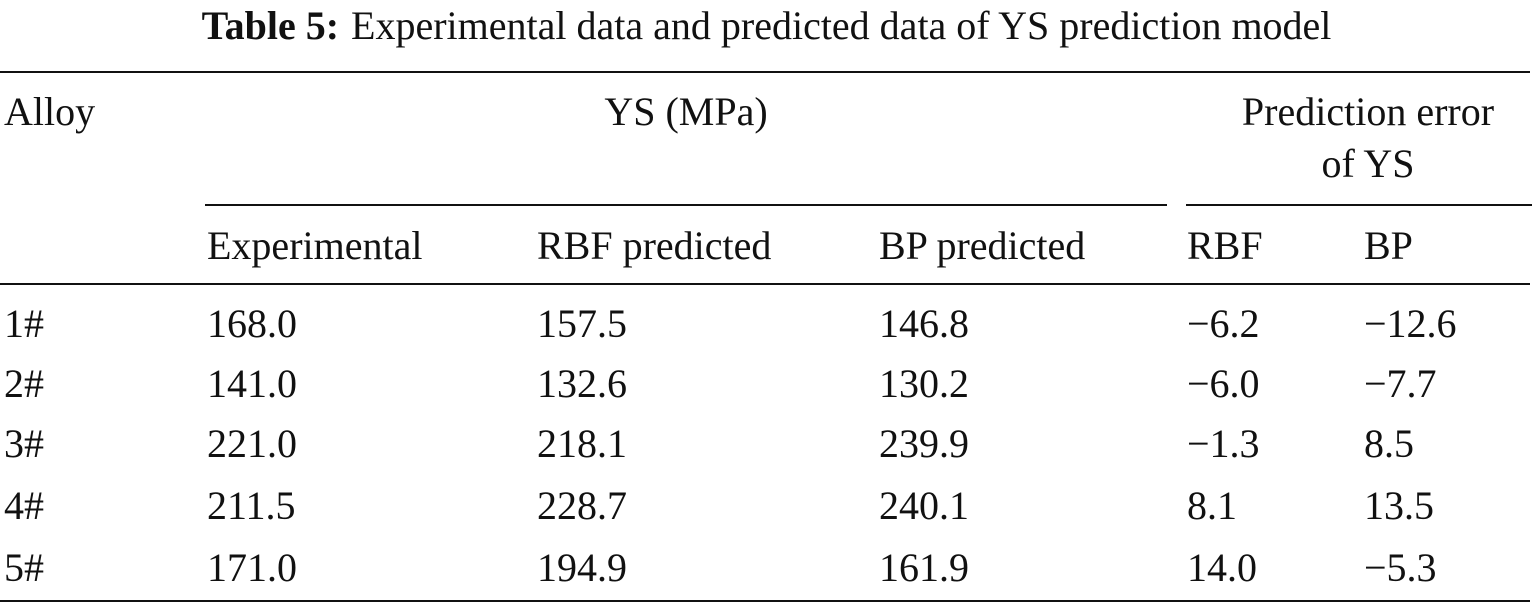 This screenshot has width=1533, height=608. Describe the element at coordinates (1368, 111) in the screenshot. I see `header-error-group-line1: Prediction error` at that location.